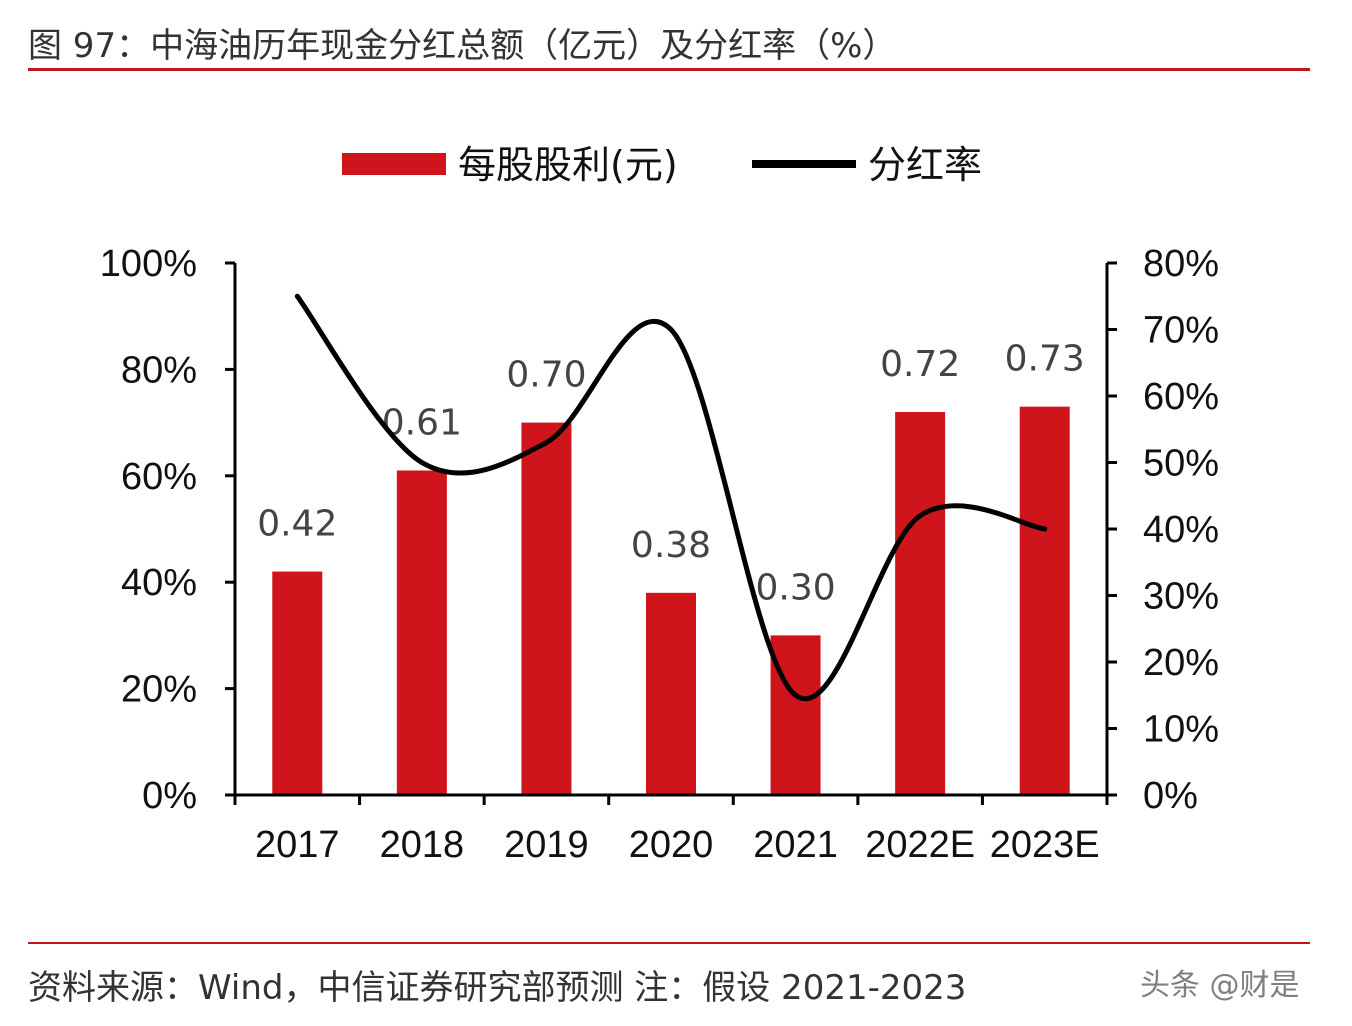 The height and width of the screenshot is (1026, 1352). Describe the element at coordinates (422, 845) in the screenshot. I see `x-tick-label: 2018` at that location.